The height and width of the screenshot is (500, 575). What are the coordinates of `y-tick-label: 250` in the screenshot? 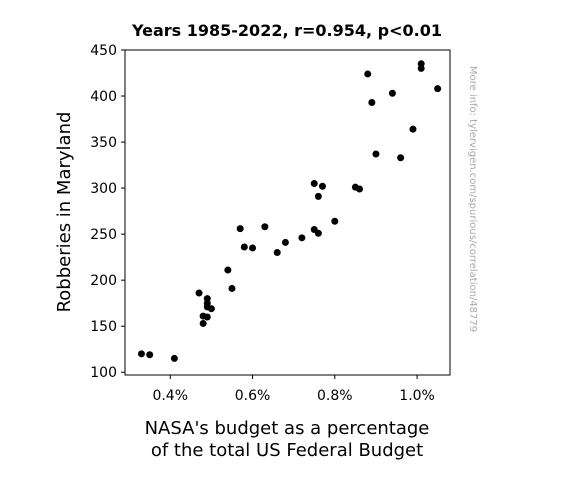 It's located at (103, 235).